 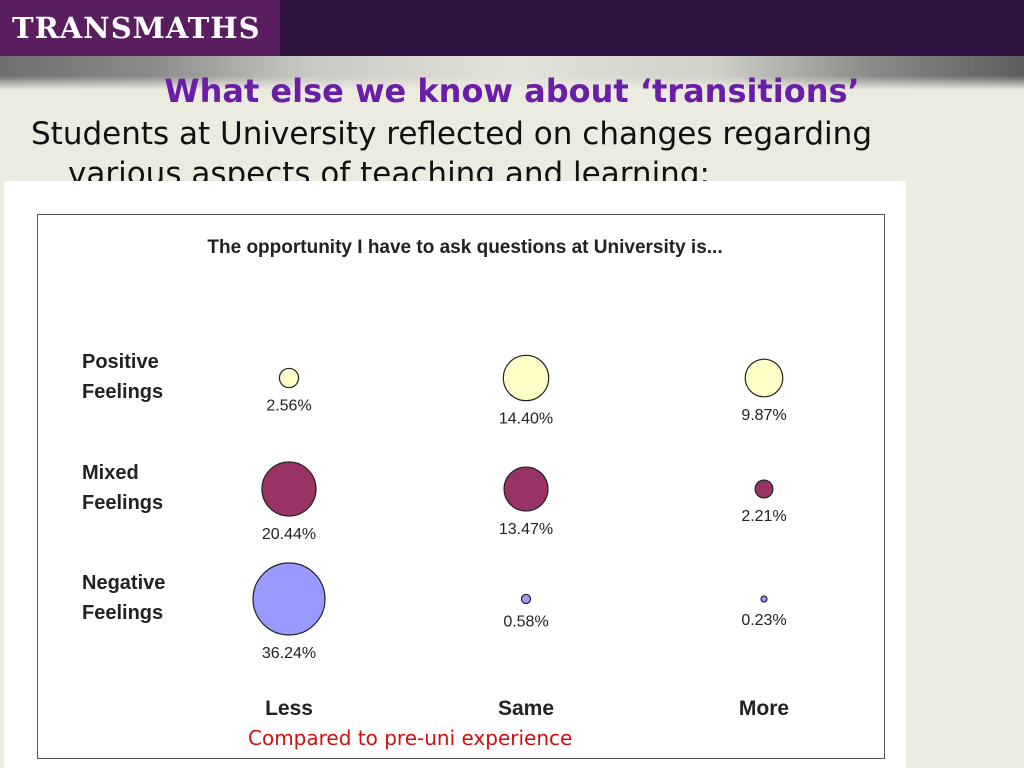 I want to click on data-label: 2.56%, so click(x=288, y=406).